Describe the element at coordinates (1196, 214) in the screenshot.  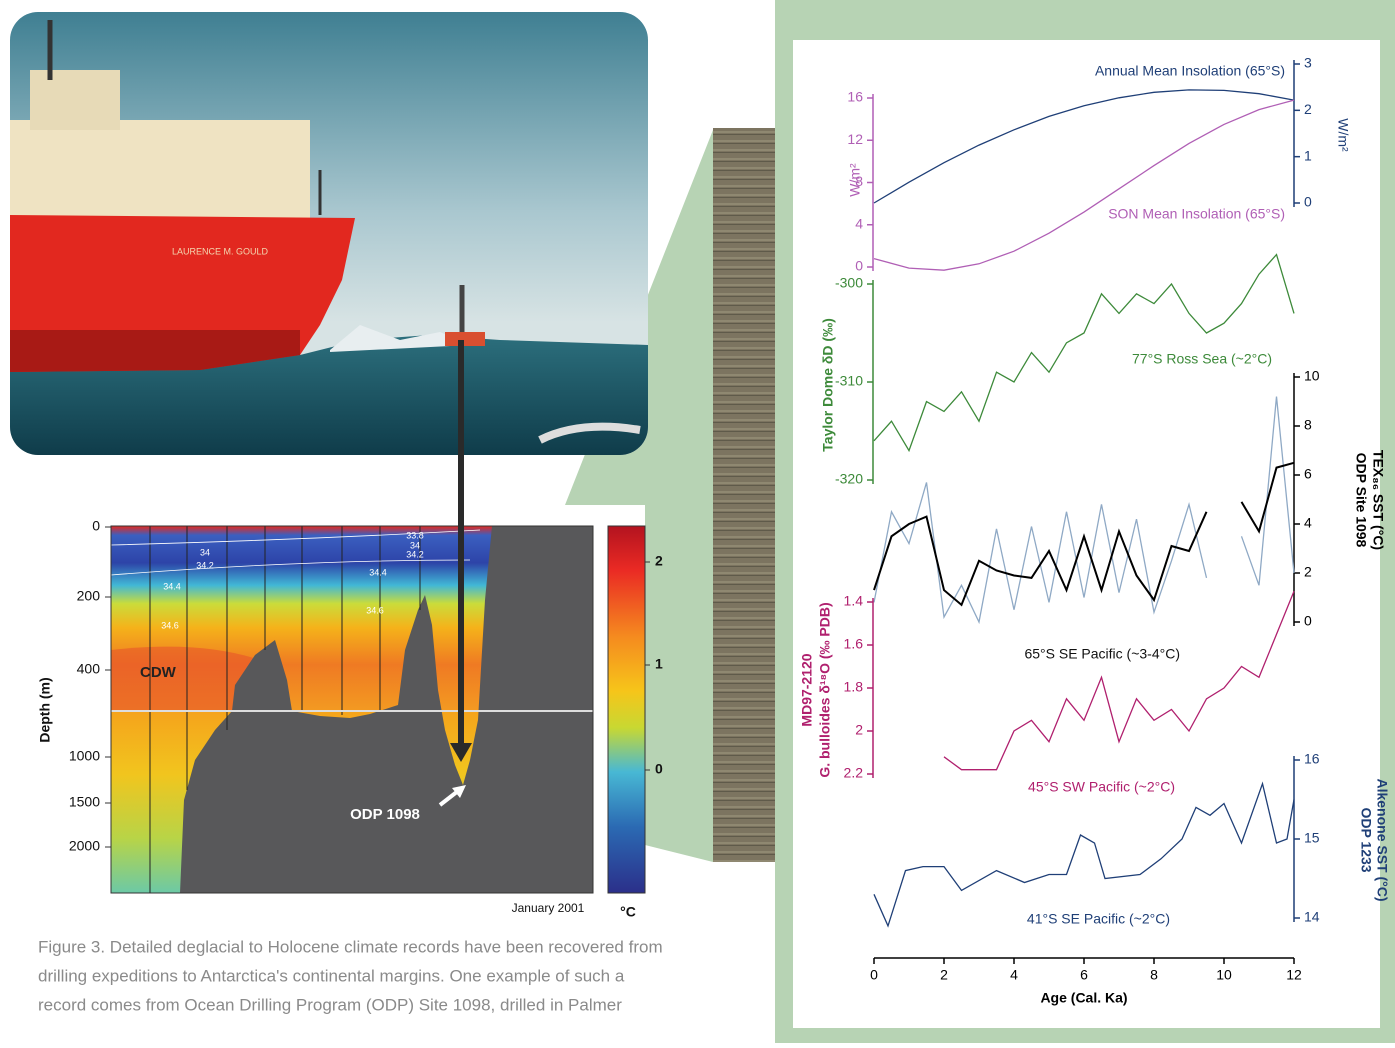
I see `annotation: SON Mean Insolation (65°S)` at that location.